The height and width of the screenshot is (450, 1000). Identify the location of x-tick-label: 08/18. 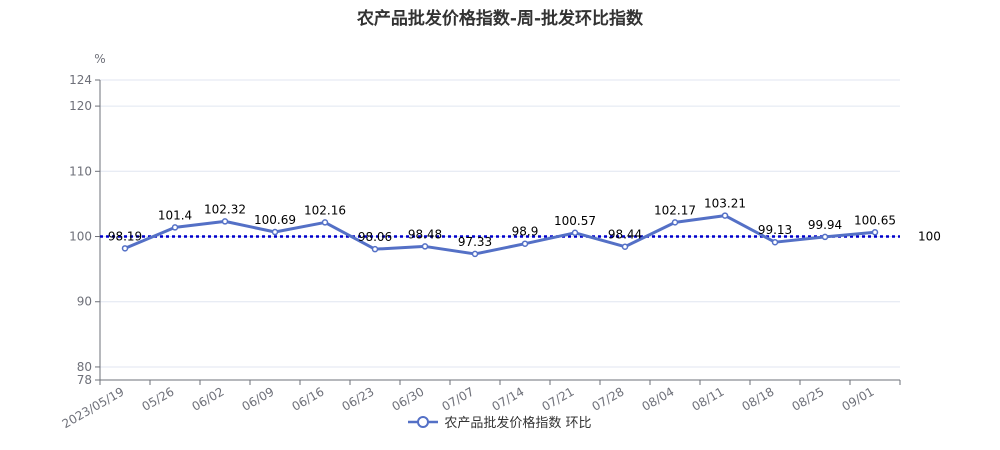
(758, 398).